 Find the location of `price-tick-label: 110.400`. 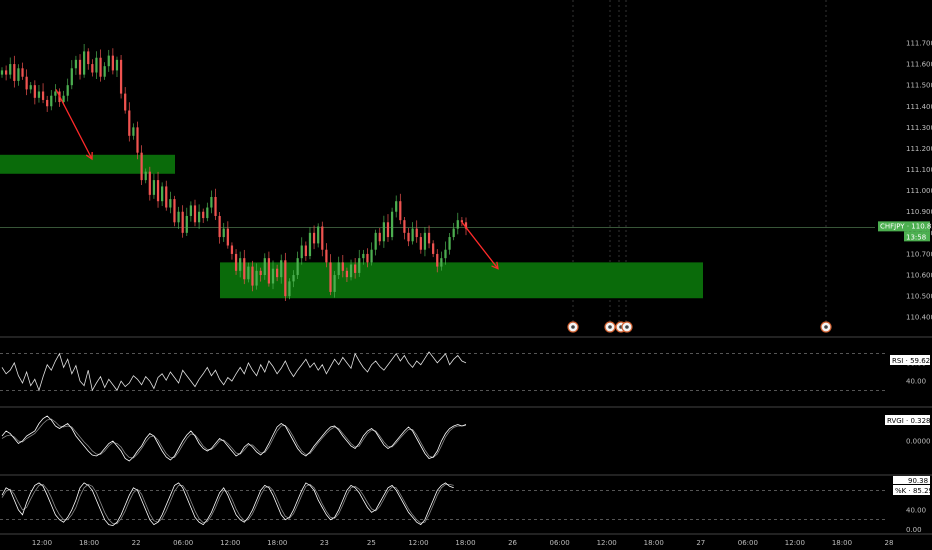

price-tick-label: 110.400 is located at coordinates (919, 318).